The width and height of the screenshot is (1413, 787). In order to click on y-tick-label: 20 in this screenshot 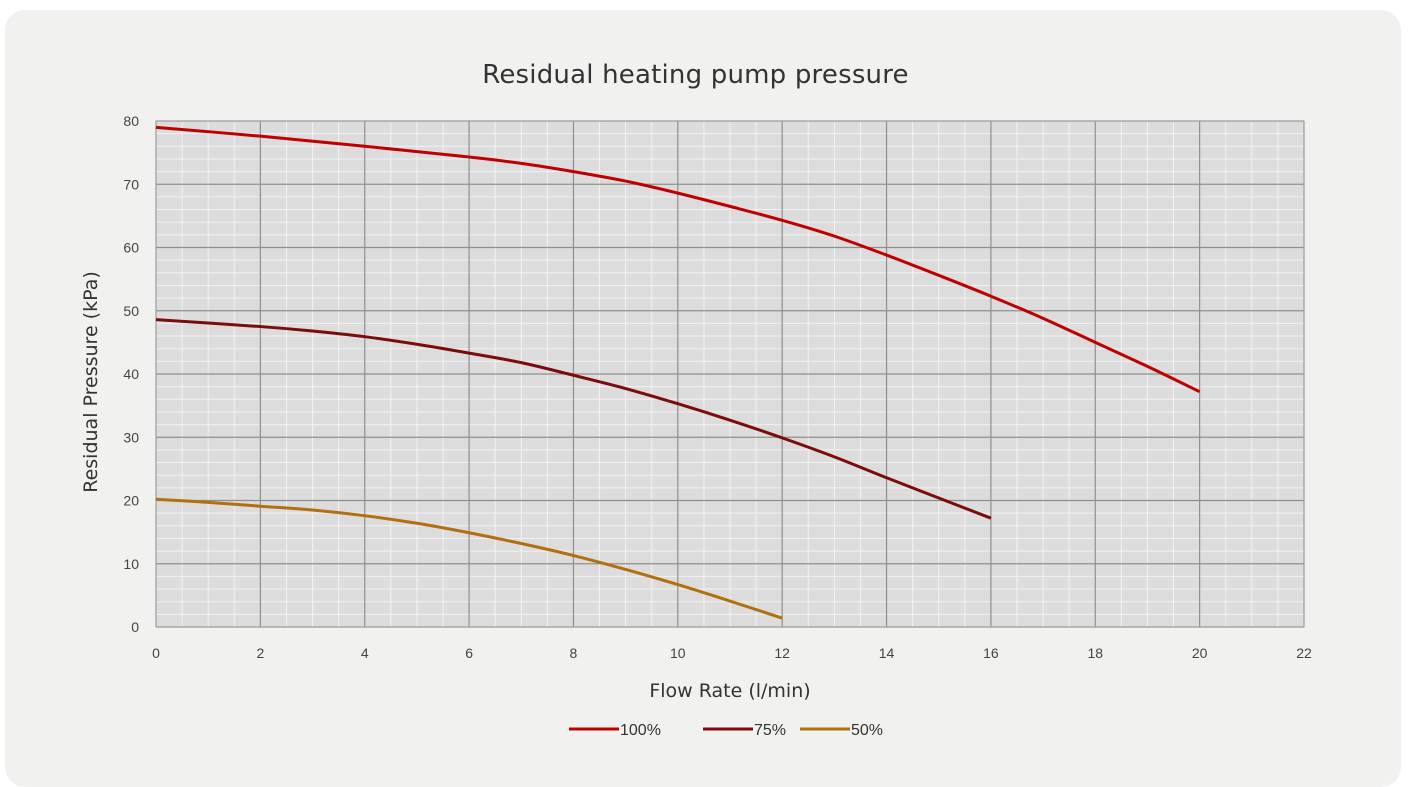, I will do `click(131, 501)`.